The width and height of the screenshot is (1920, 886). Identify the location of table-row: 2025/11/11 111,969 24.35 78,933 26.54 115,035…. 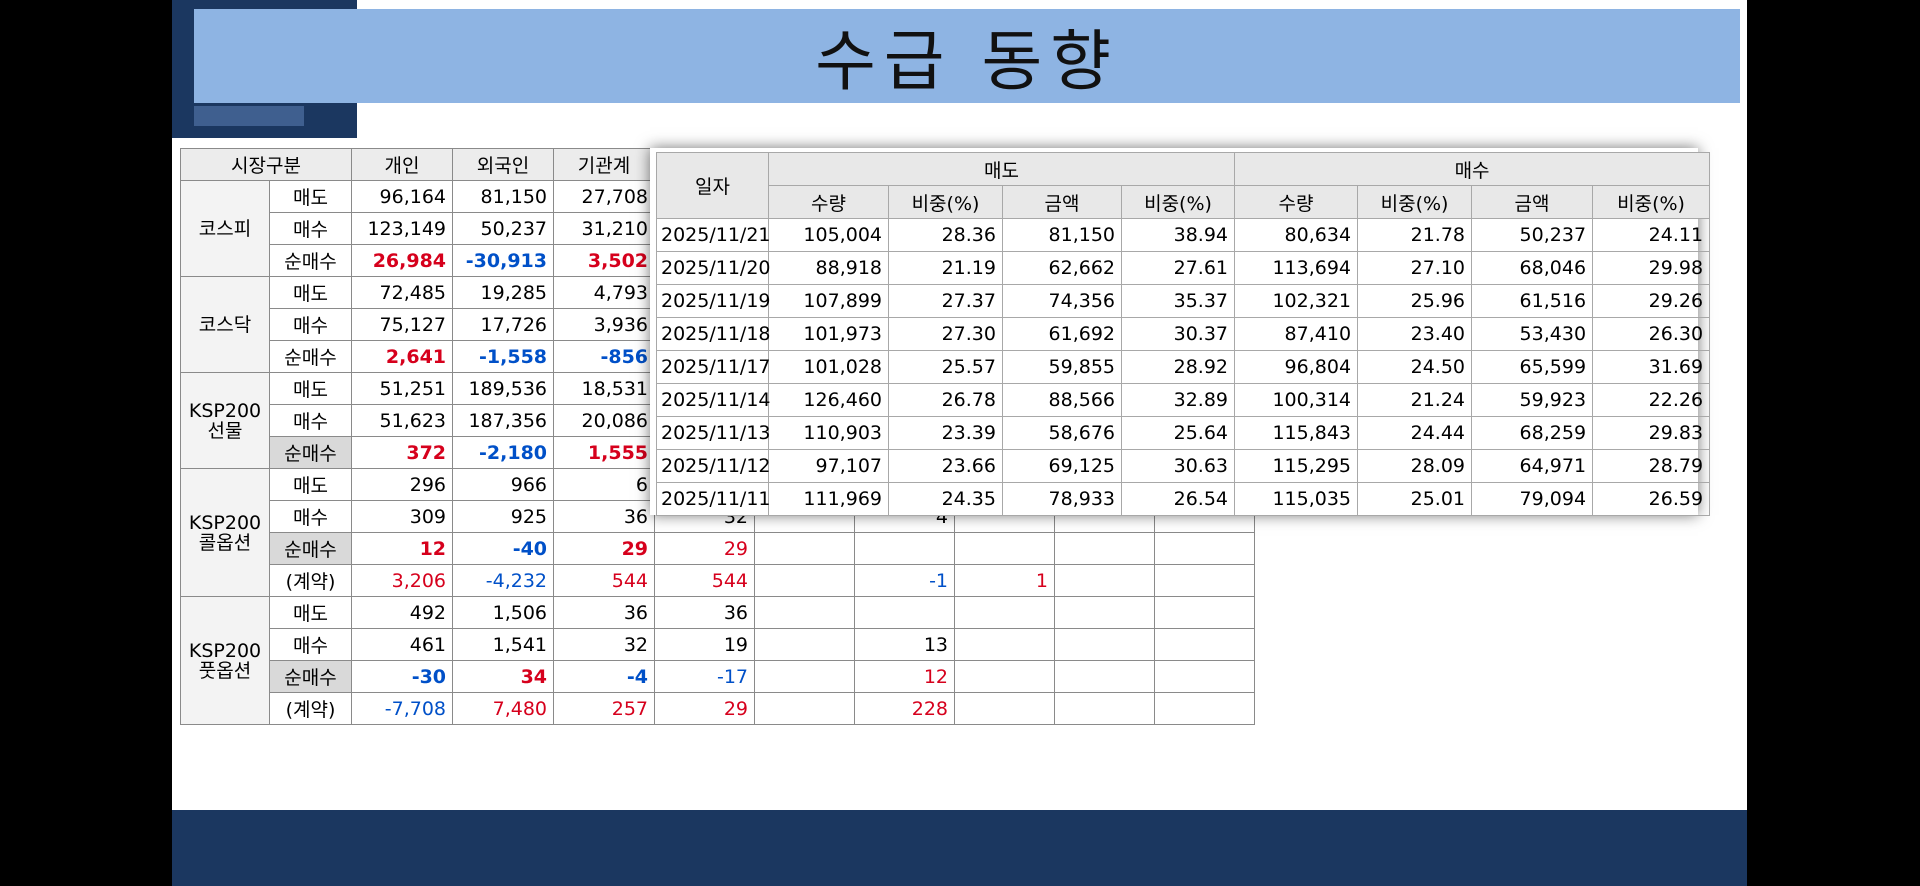
(1183, 499).